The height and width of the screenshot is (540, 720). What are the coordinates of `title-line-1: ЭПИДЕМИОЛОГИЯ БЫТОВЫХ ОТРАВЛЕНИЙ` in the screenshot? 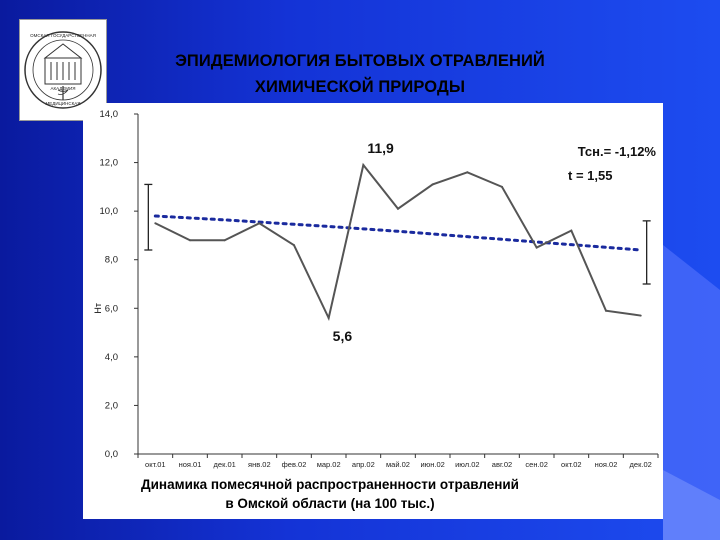 It's located at (360, 61).